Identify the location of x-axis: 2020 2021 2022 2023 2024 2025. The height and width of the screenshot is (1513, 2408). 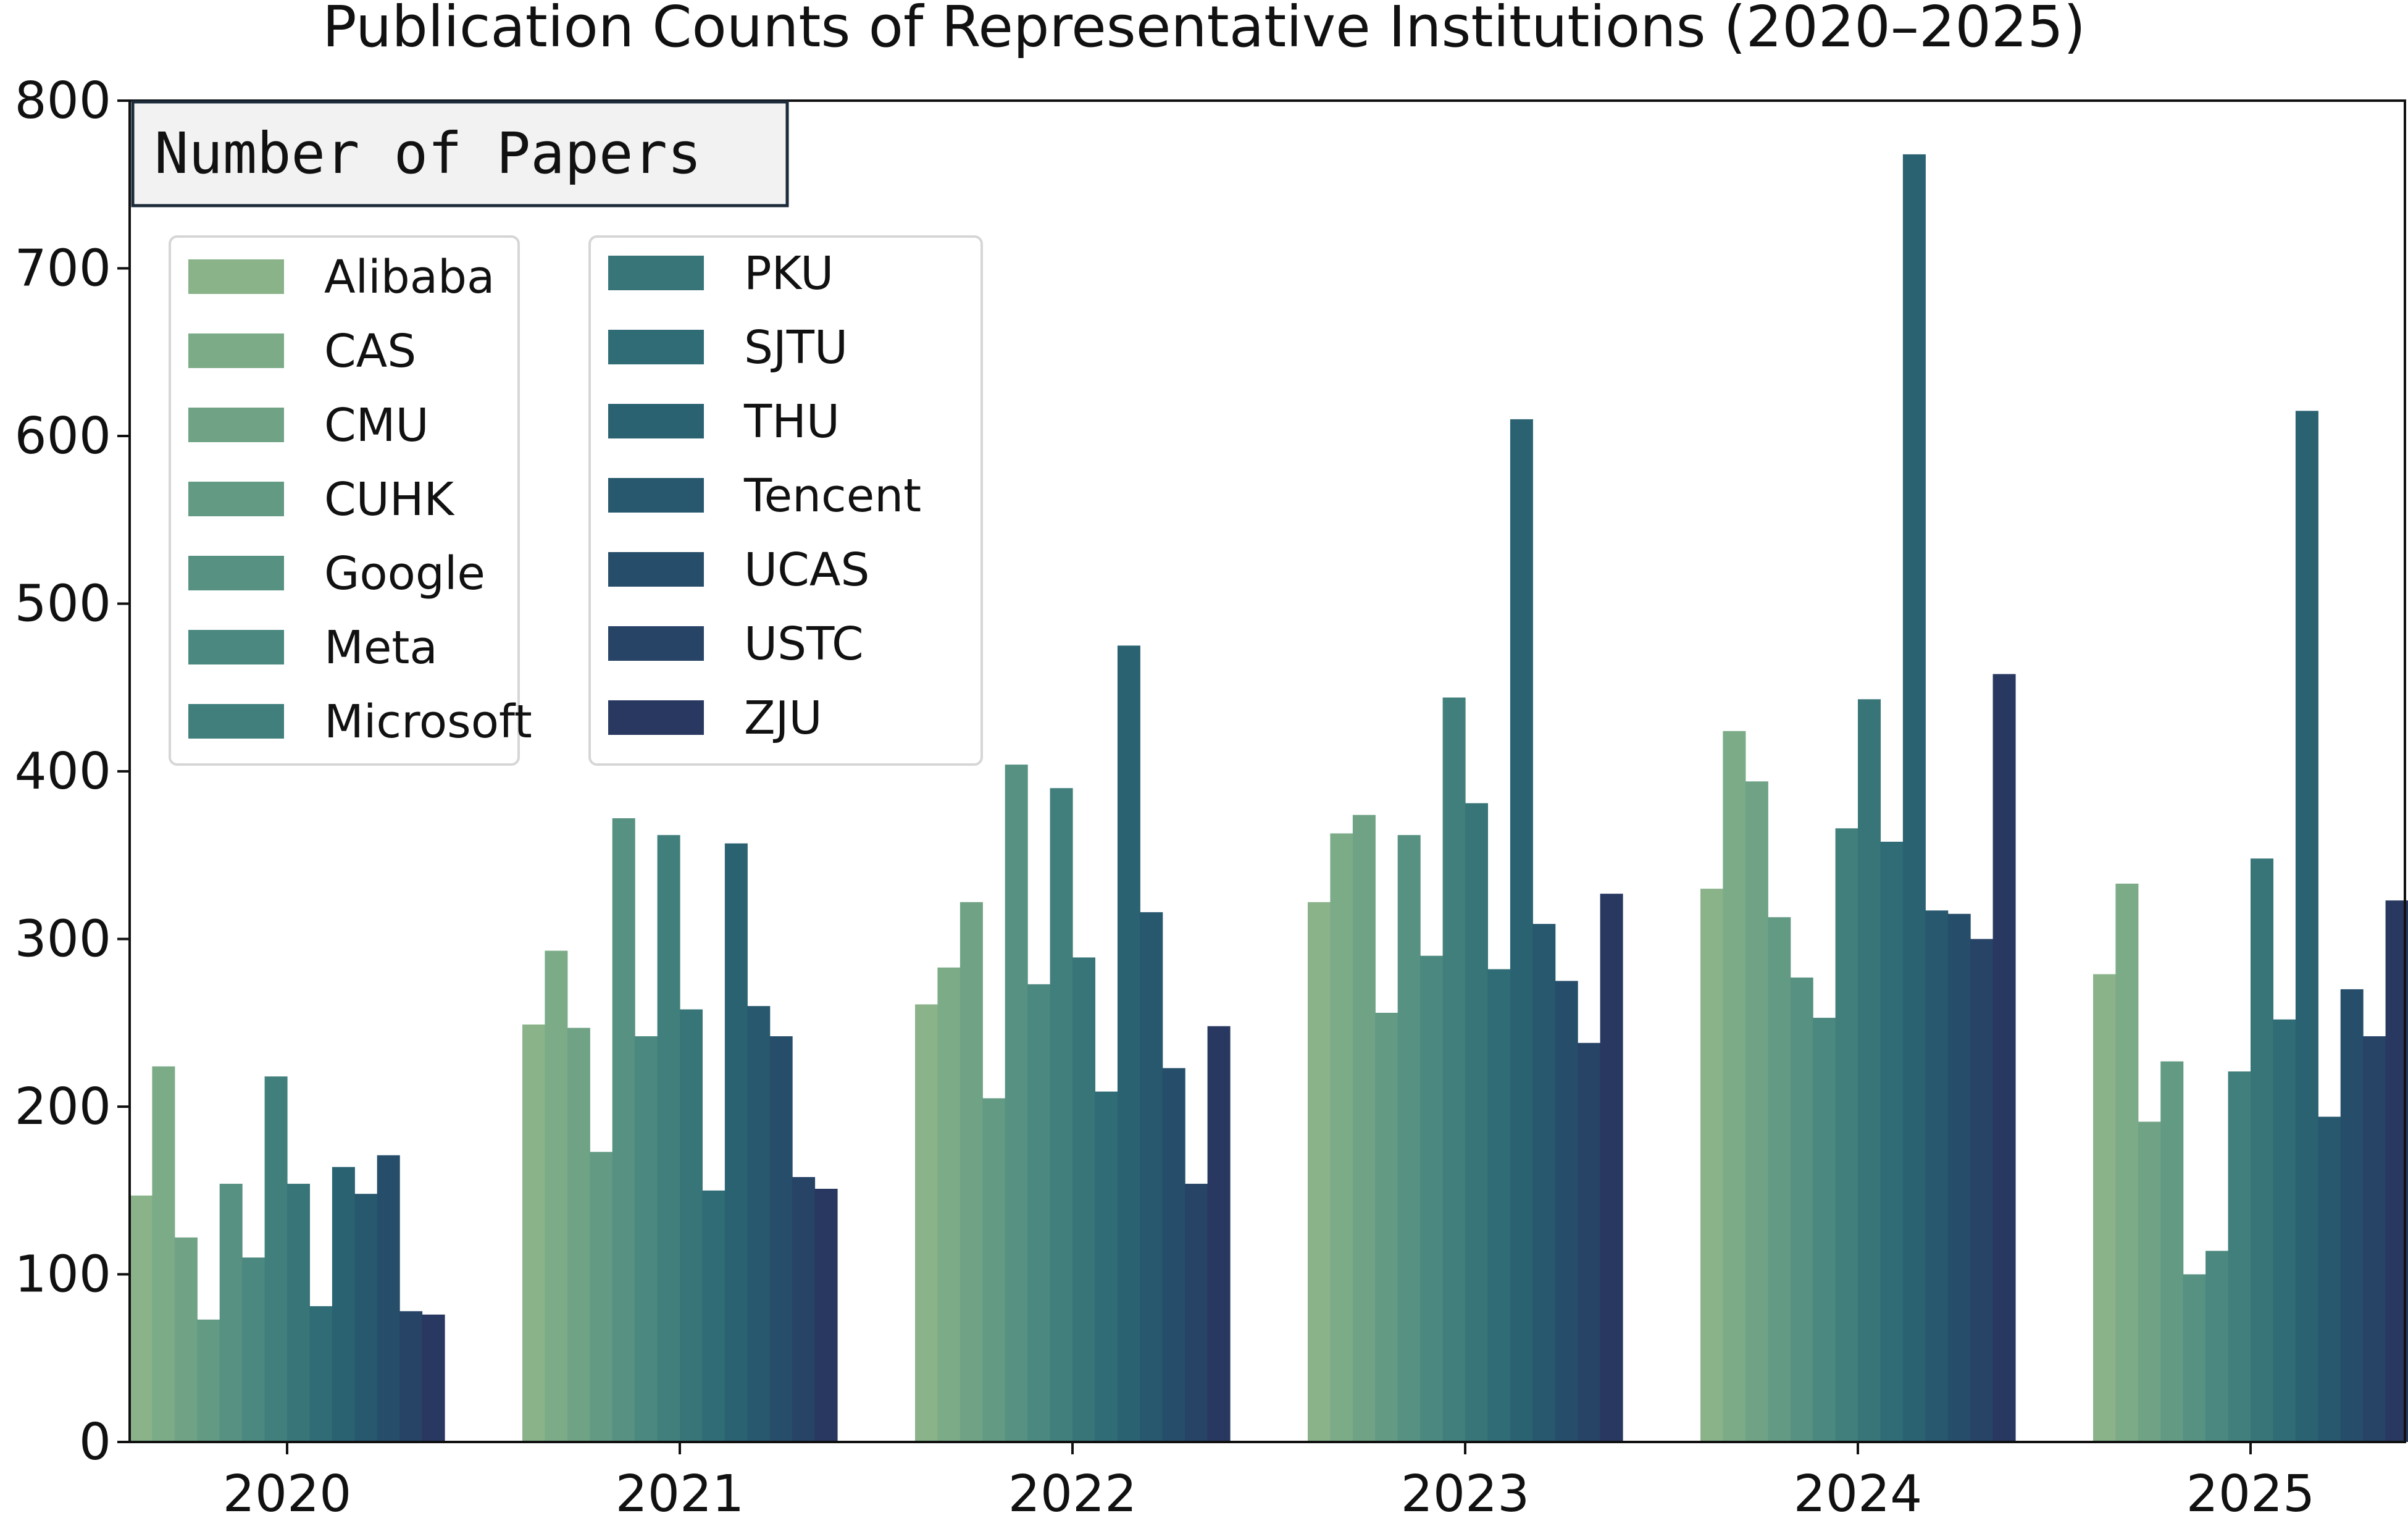
(1269, 1477).